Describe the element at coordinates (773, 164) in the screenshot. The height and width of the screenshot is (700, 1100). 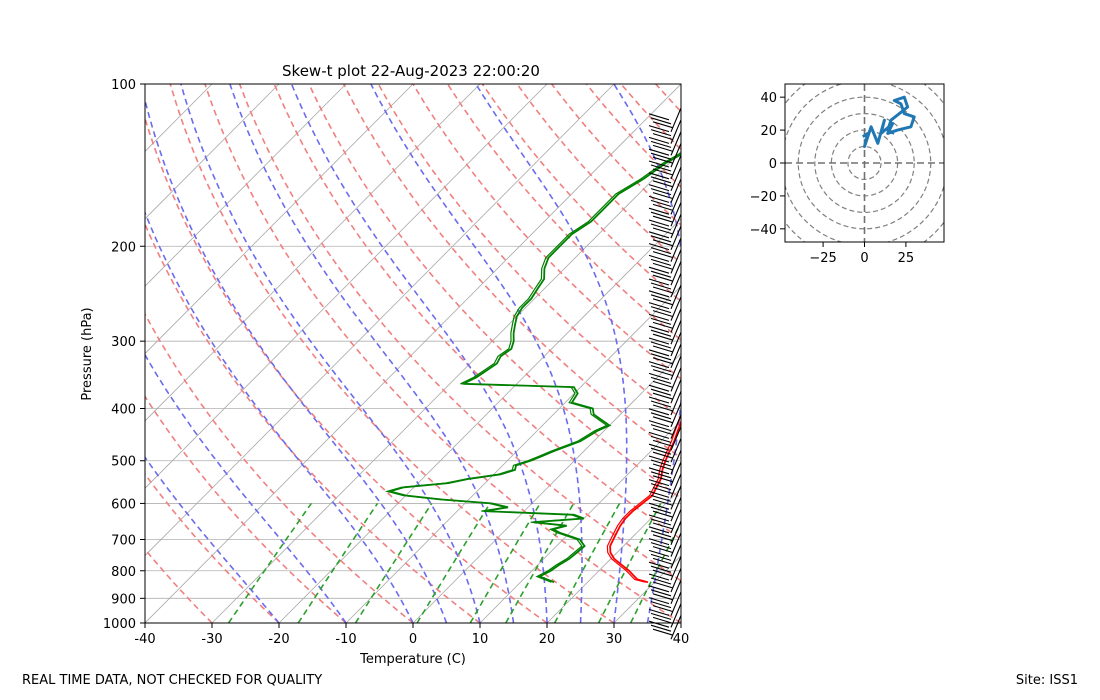
I see `hodograph-ytick-label: 0` at that location.